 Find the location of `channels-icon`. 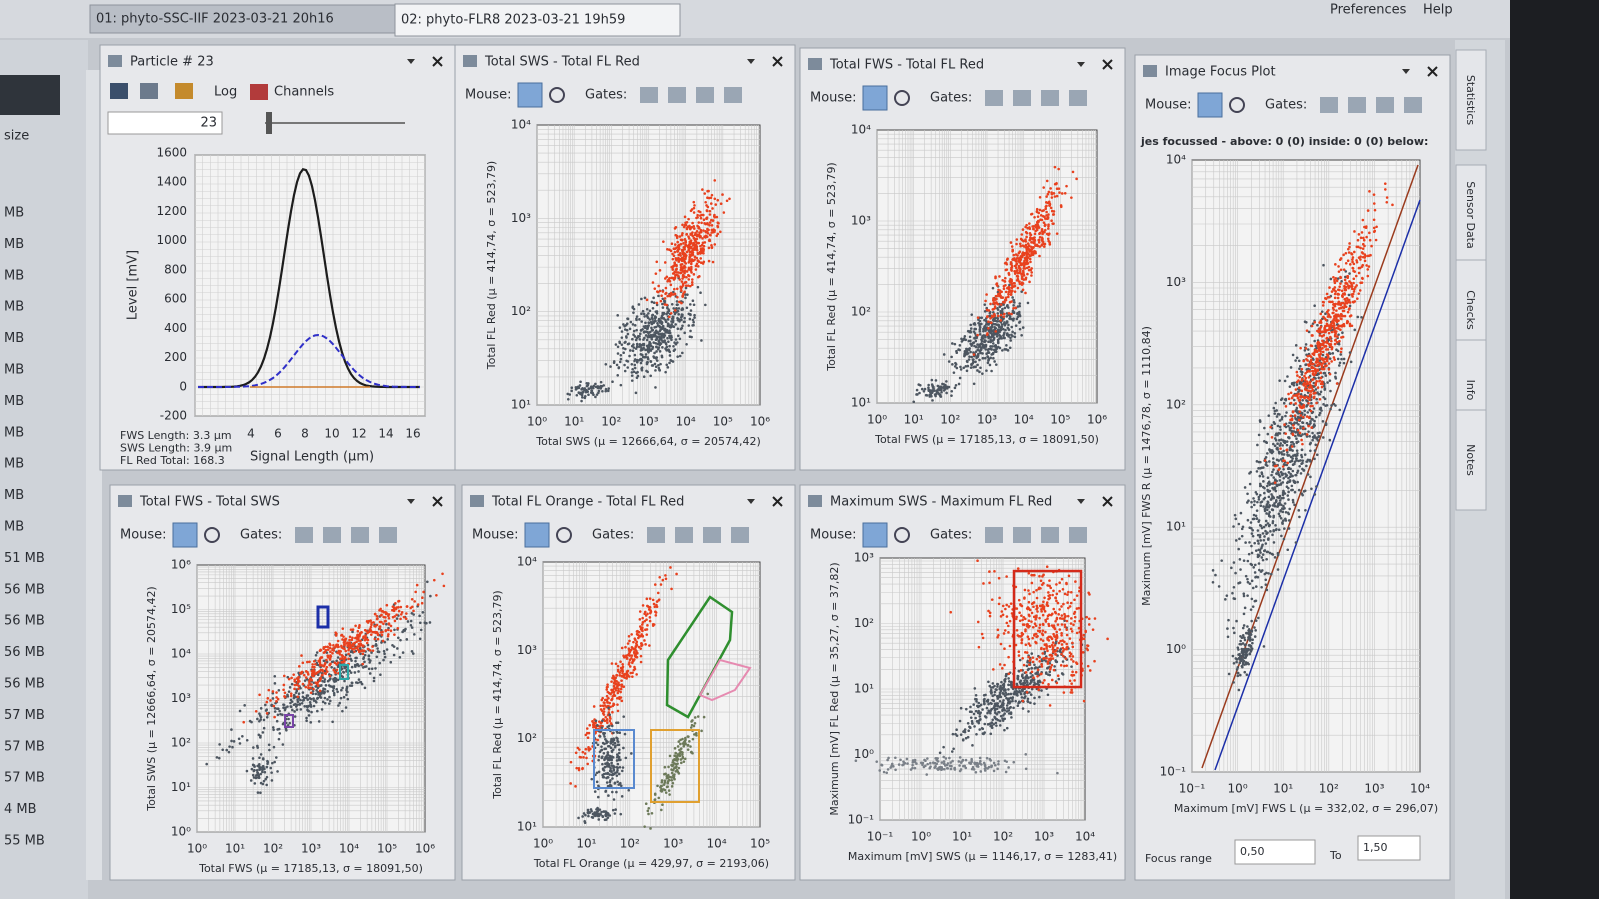

channels-icon is located at coordinates (259, 92).